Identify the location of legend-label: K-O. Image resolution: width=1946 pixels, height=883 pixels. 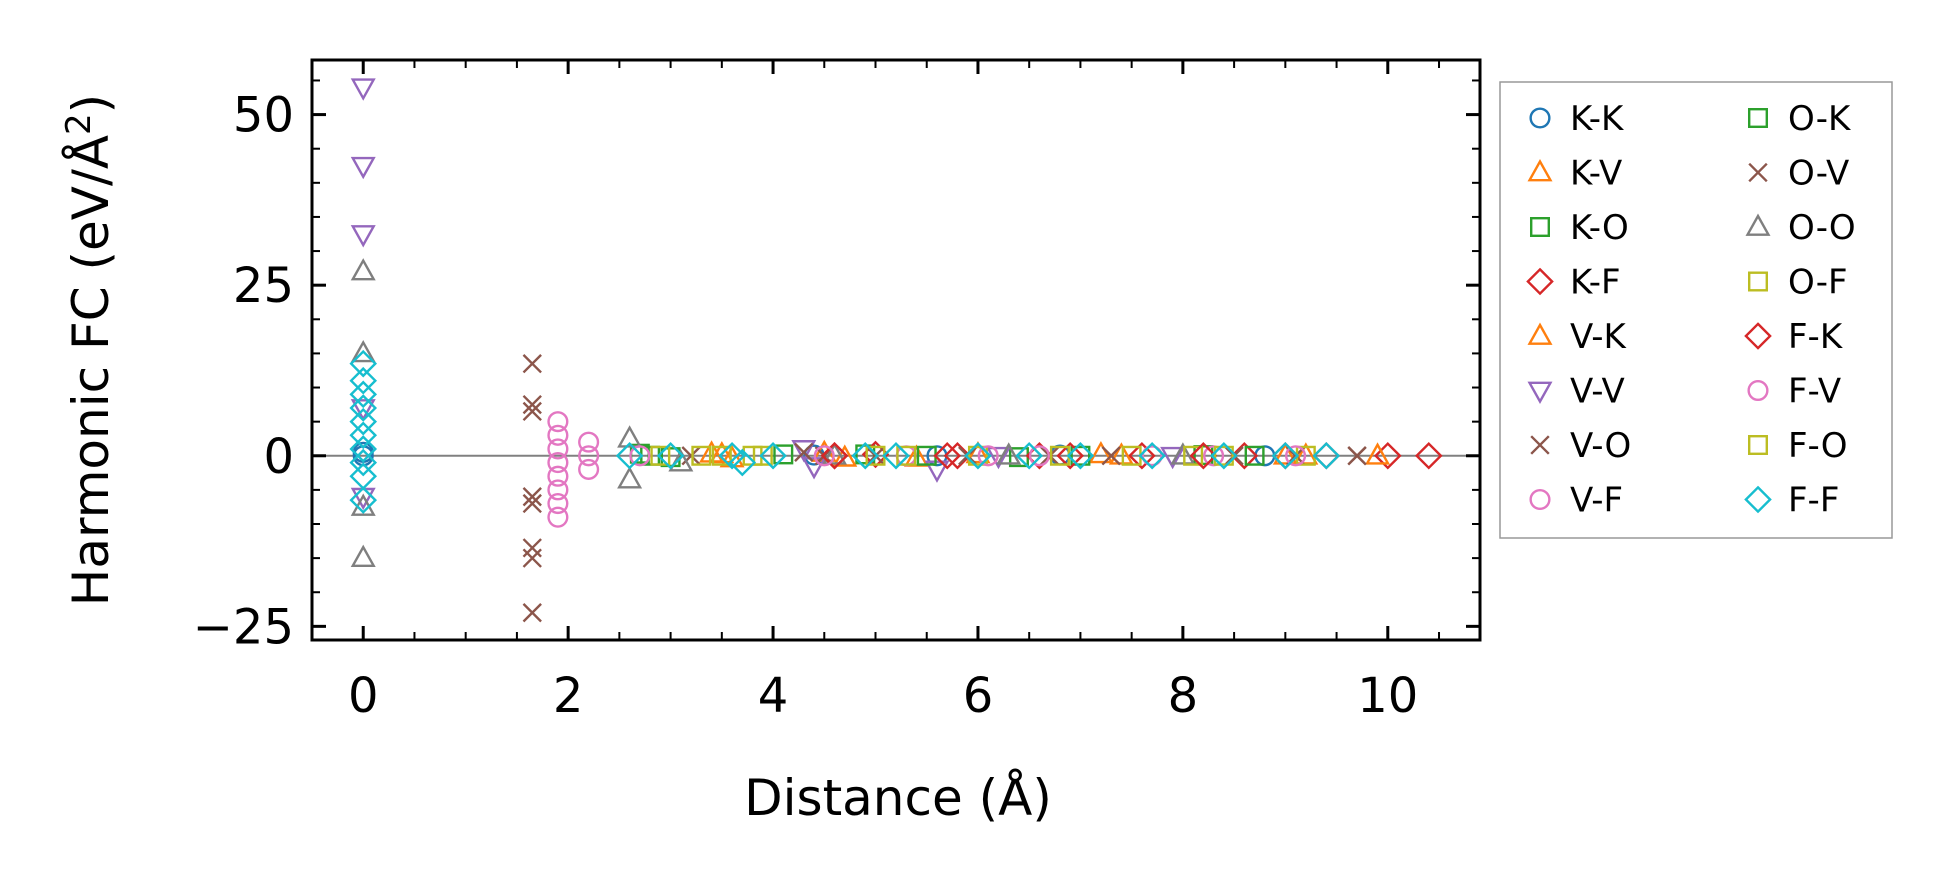
(1599, 228).